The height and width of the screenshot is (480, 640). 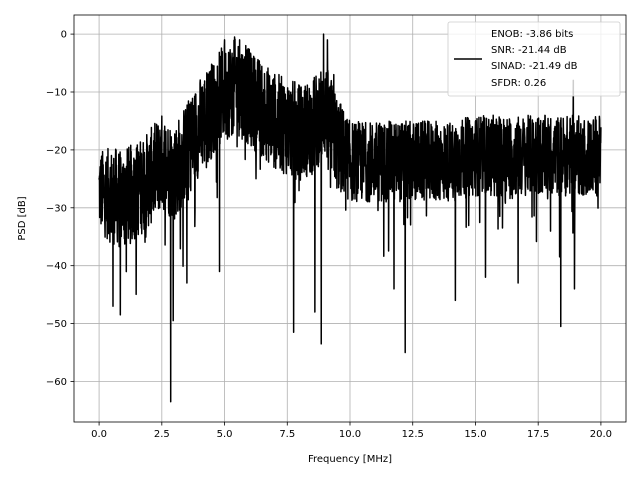 What do you see at coordinates (350, 459) in the screenshot?
I see `x-axis-label: Frequency [MHz]` at bounding box center [350, 459].